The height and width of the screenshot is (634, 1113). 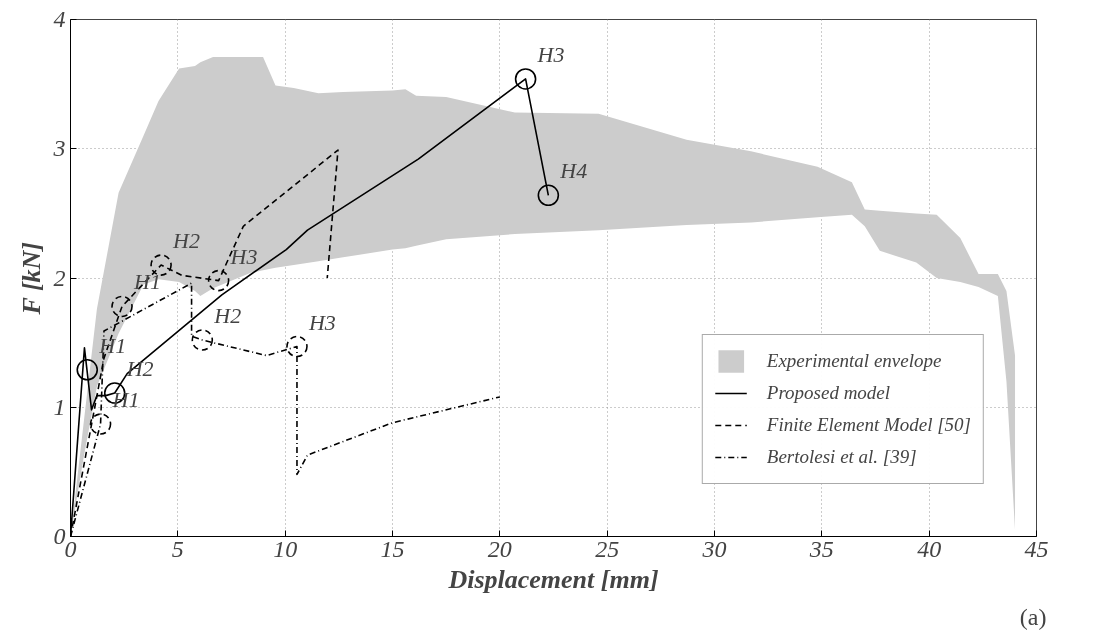 I want to click on legend-label: Bertolesi et al. [39], so click(x=841, y=457).